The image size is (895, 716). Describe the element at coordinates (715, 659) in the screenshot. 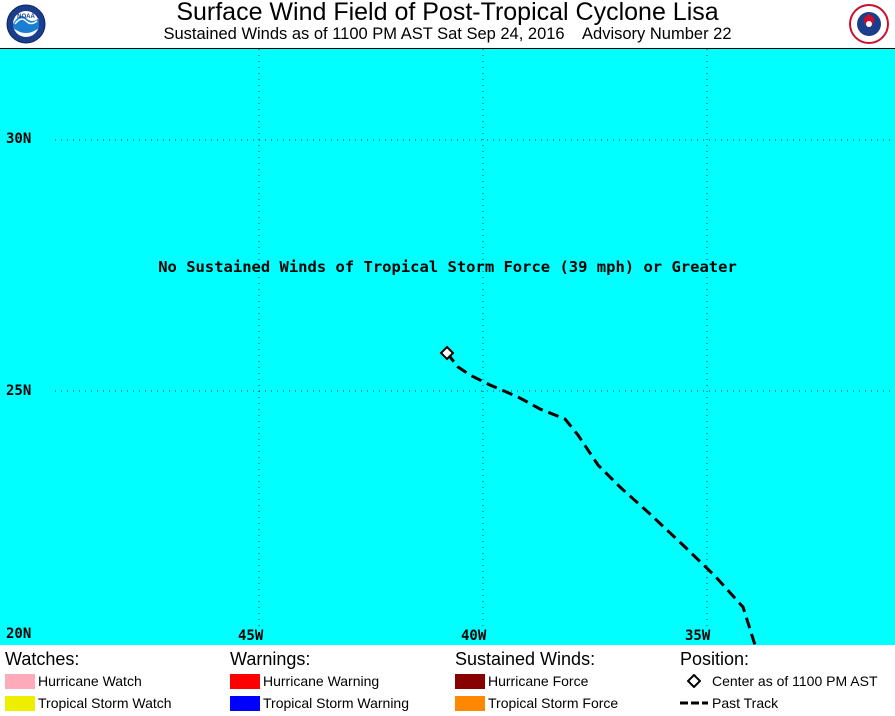

I see `legend-position-heading: Position:` at that location.